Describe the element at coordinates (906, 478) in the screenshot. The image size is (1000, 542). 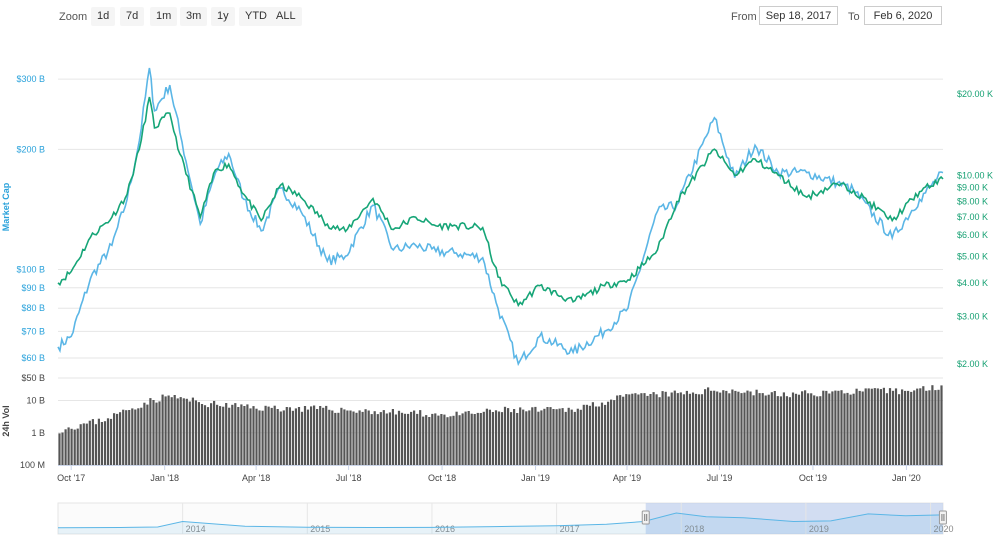
I see `x-tick-label: Jan '20` at that location.